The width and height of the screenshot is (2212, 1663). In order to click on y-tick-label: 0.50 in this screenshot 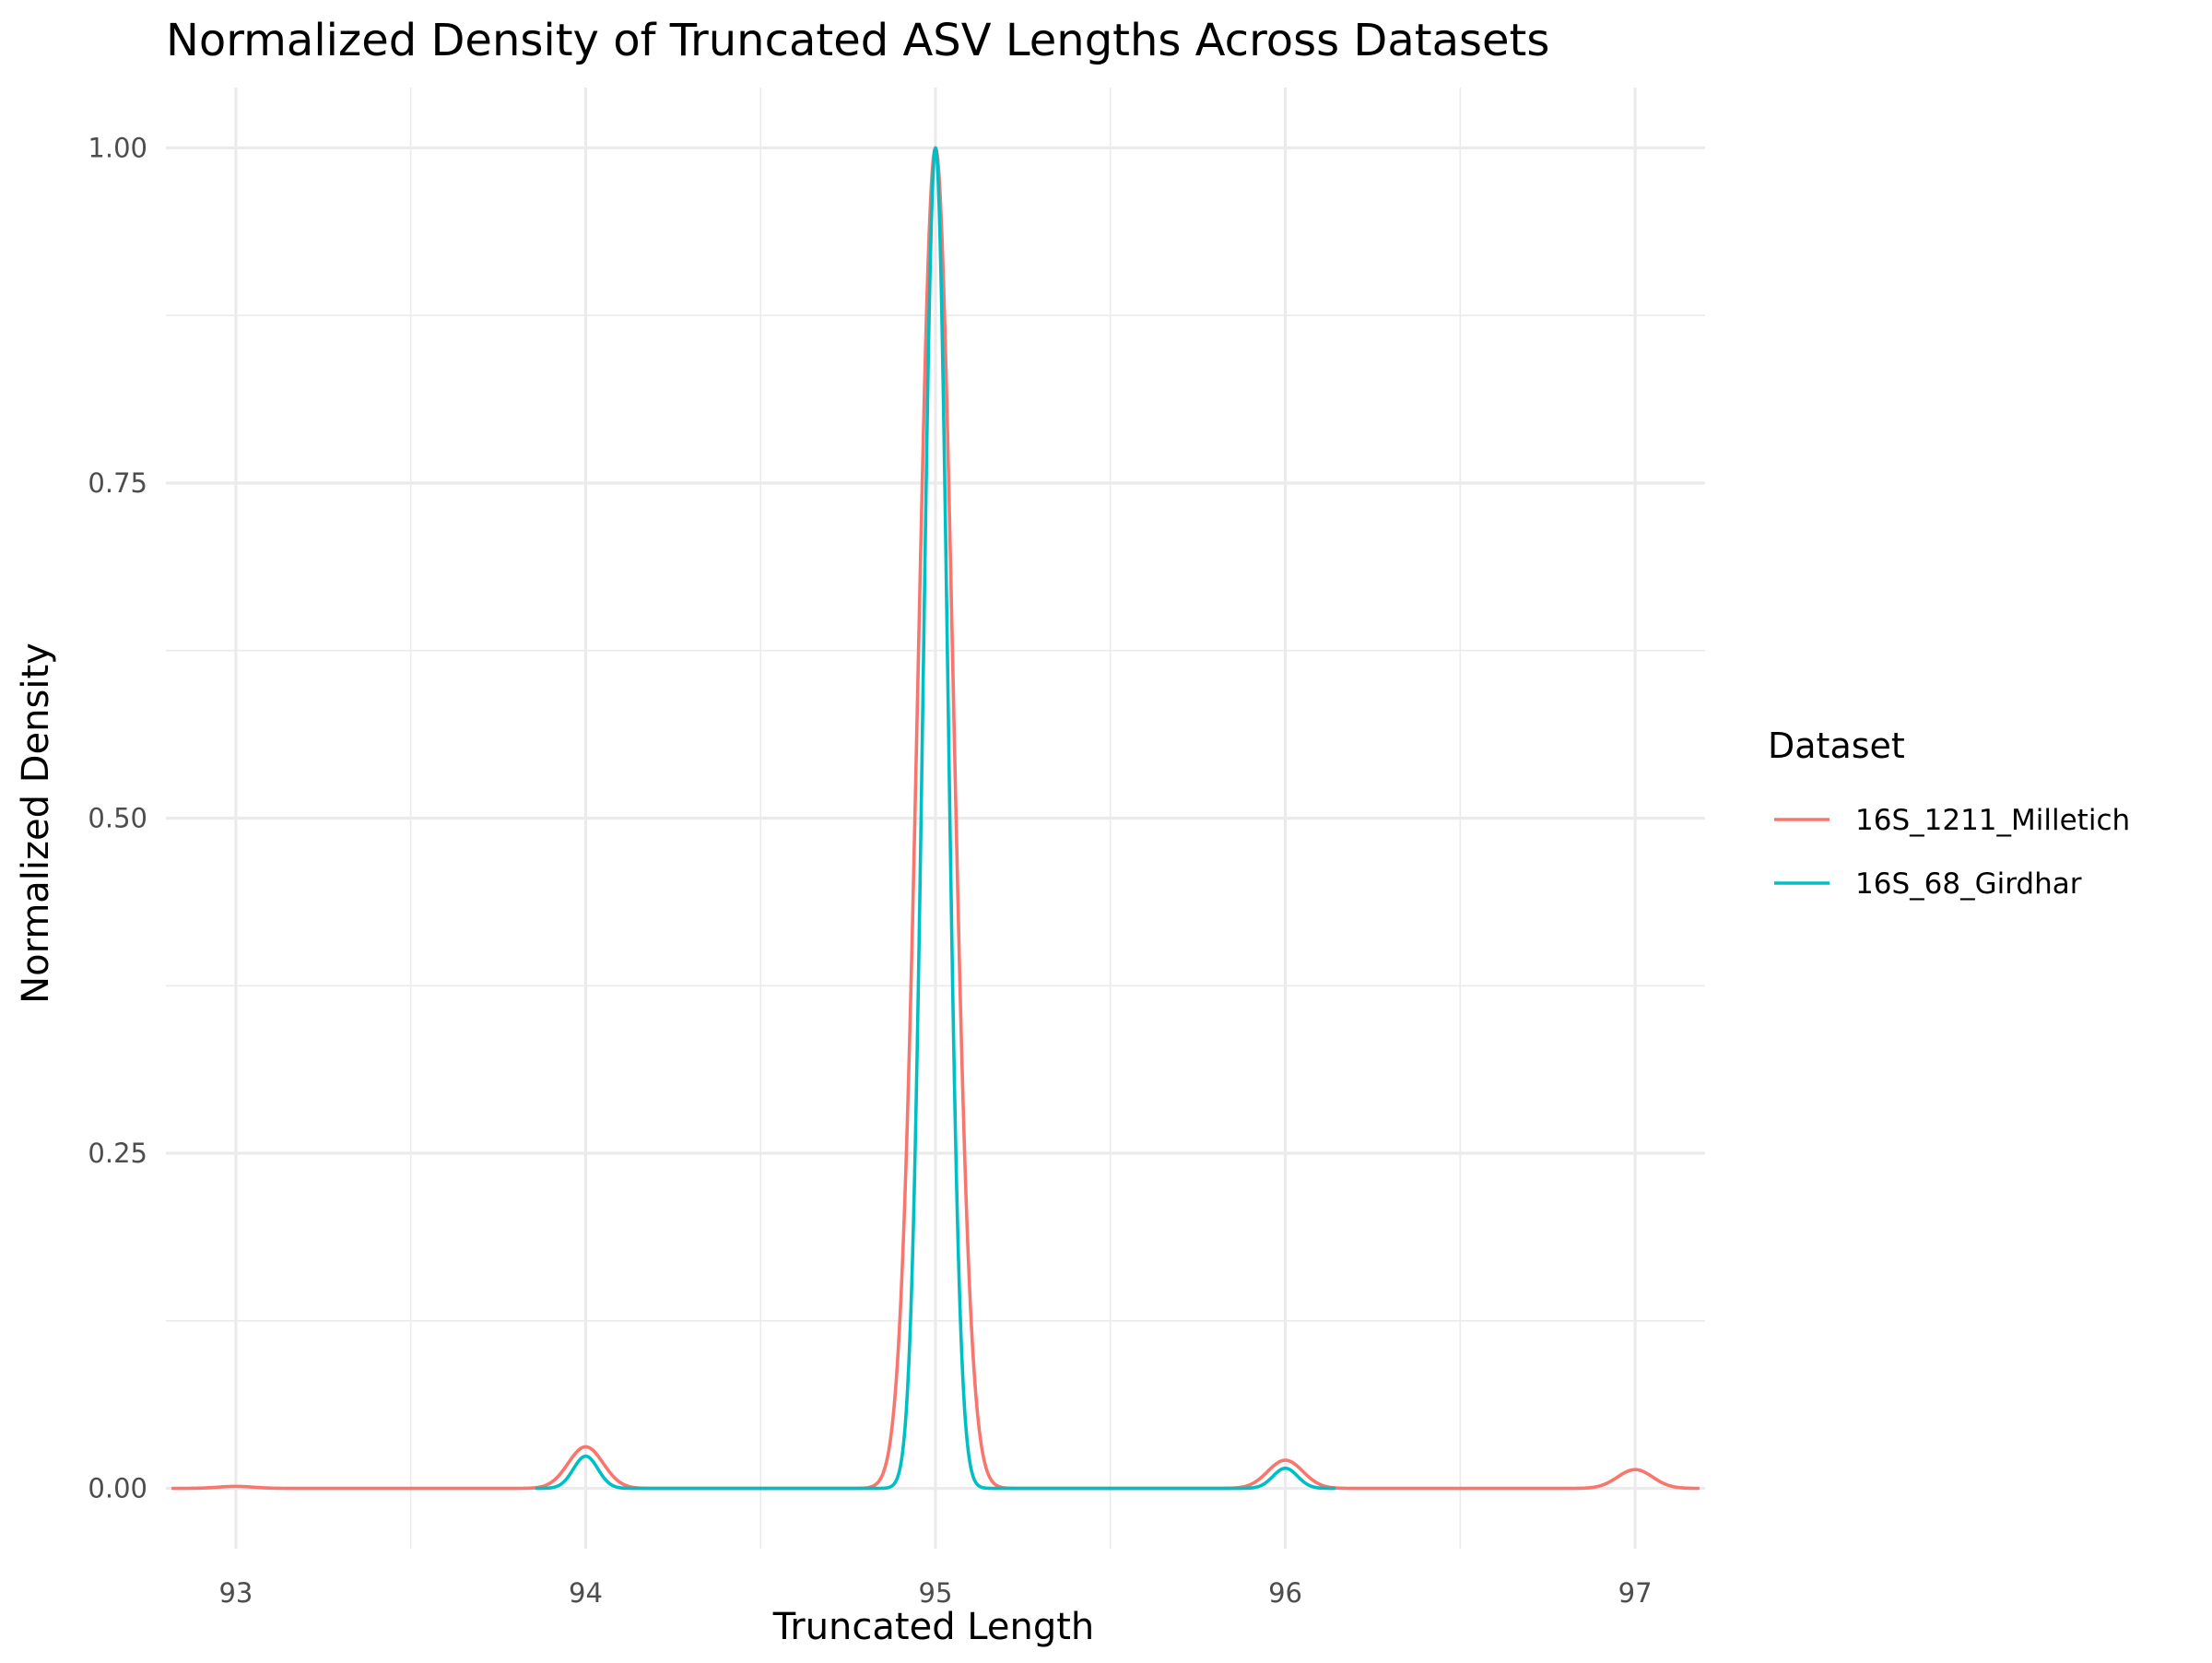, I will do `click(117, 818)`.